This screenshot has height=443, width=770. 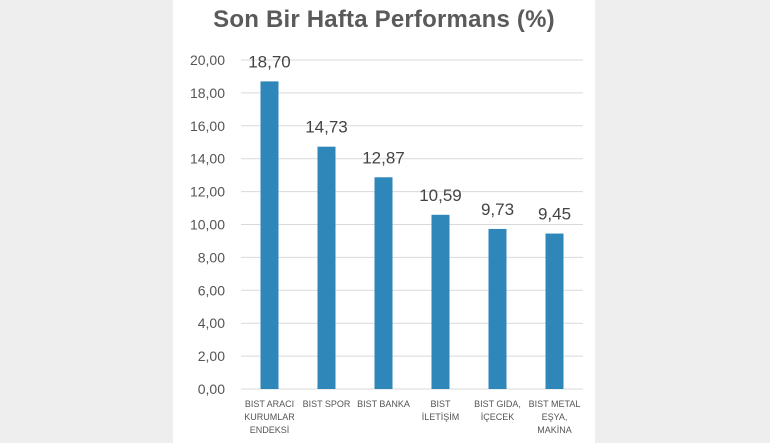 What do you see at coordinates (211, 323) in the screenshot?
I see `y-tick-label: 4,00` at bounding box center [211, 323].